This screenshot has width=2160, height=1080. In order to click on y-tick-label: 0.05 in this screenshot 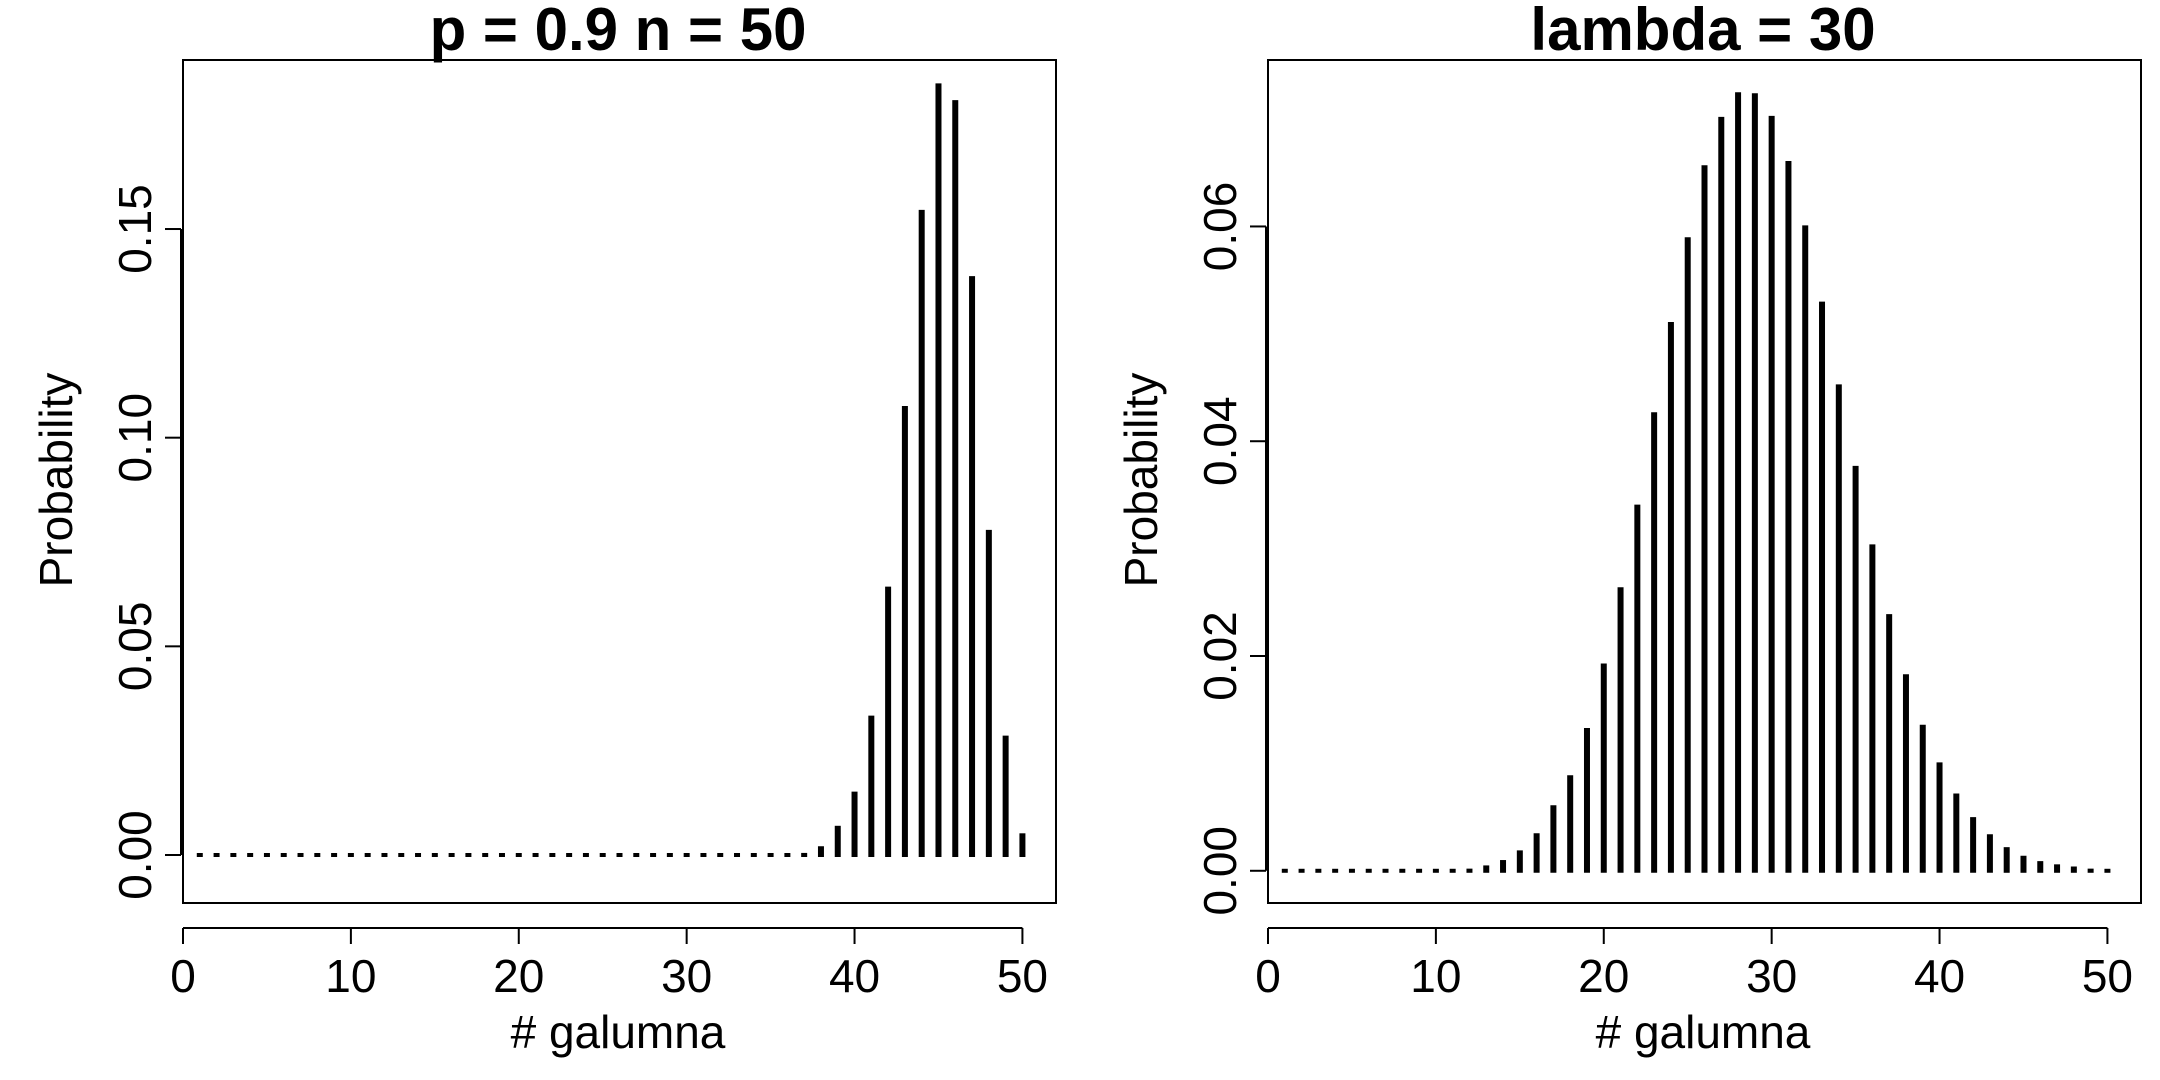, I will do `click(135, 647)`.